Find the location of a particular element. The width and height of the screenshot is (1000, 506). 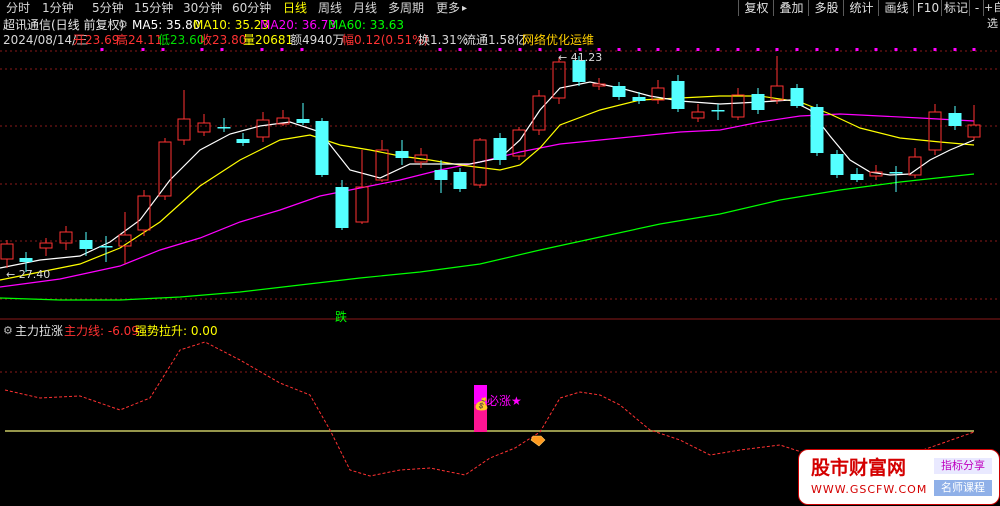

more-arrow-icon: ▸ is located at coordinates (465, 8).